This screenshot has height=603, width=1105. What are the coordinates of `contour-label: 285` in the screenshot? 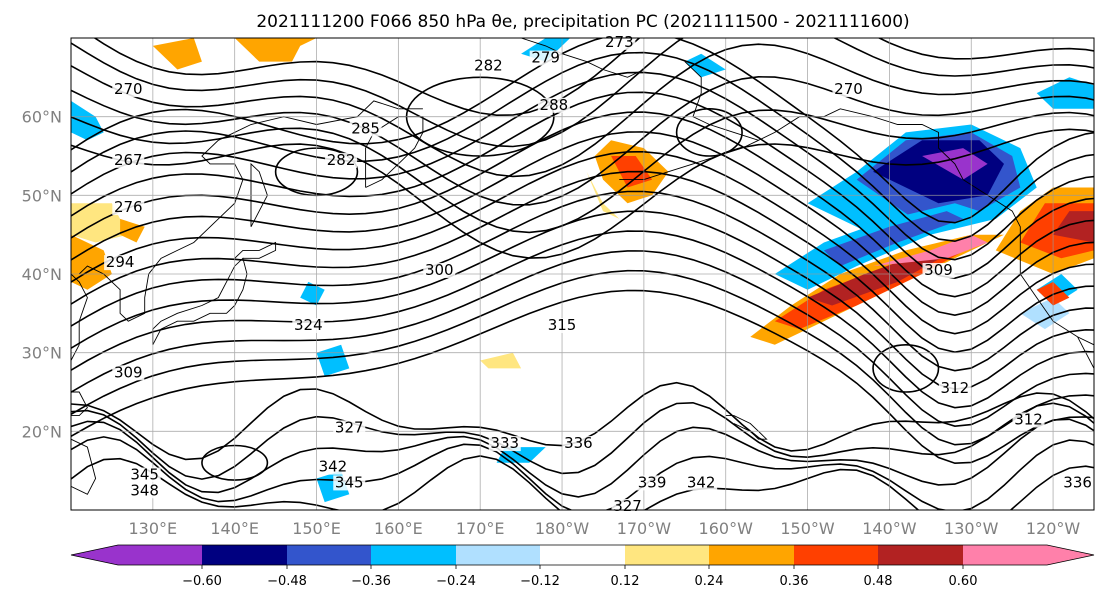 It's located at (365, 128).